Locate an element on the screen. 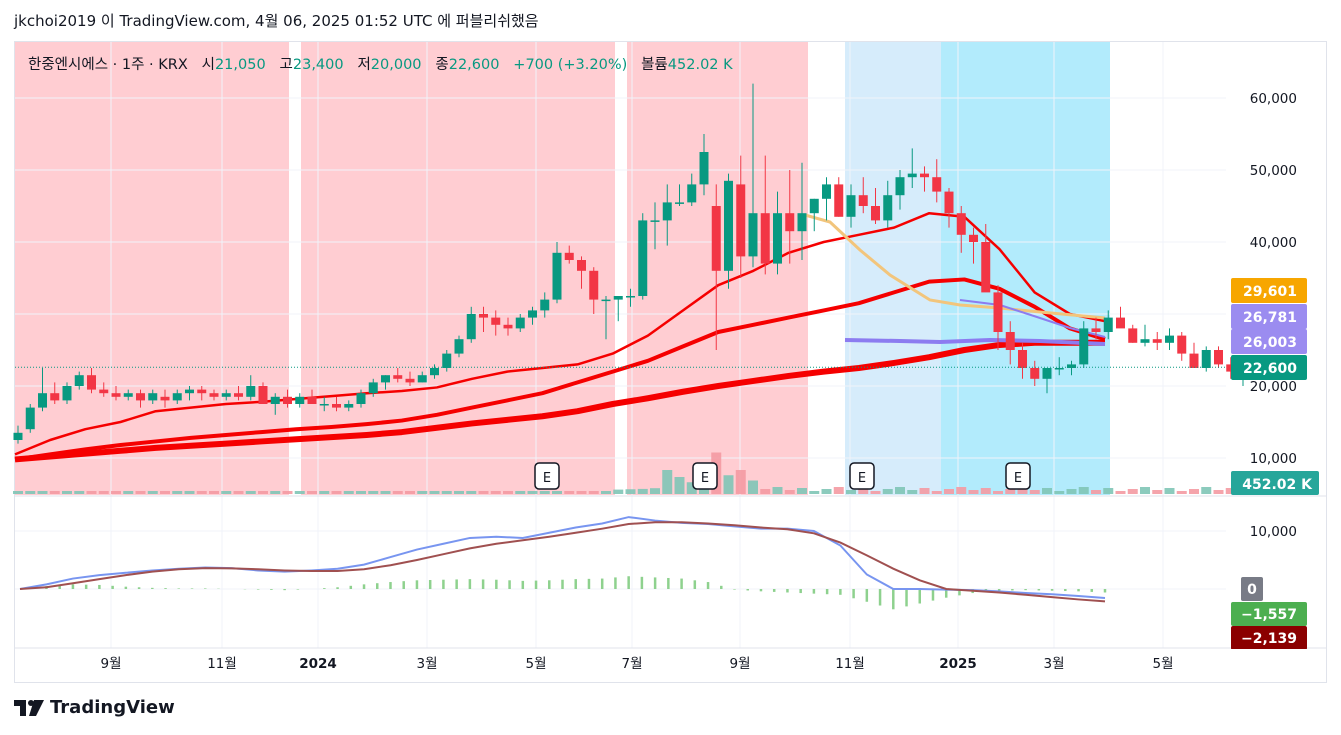 Image resolution: width=1341 pixels, height=735 pixels. x-tick-label: 7월 is located at coordinates (631, 664).